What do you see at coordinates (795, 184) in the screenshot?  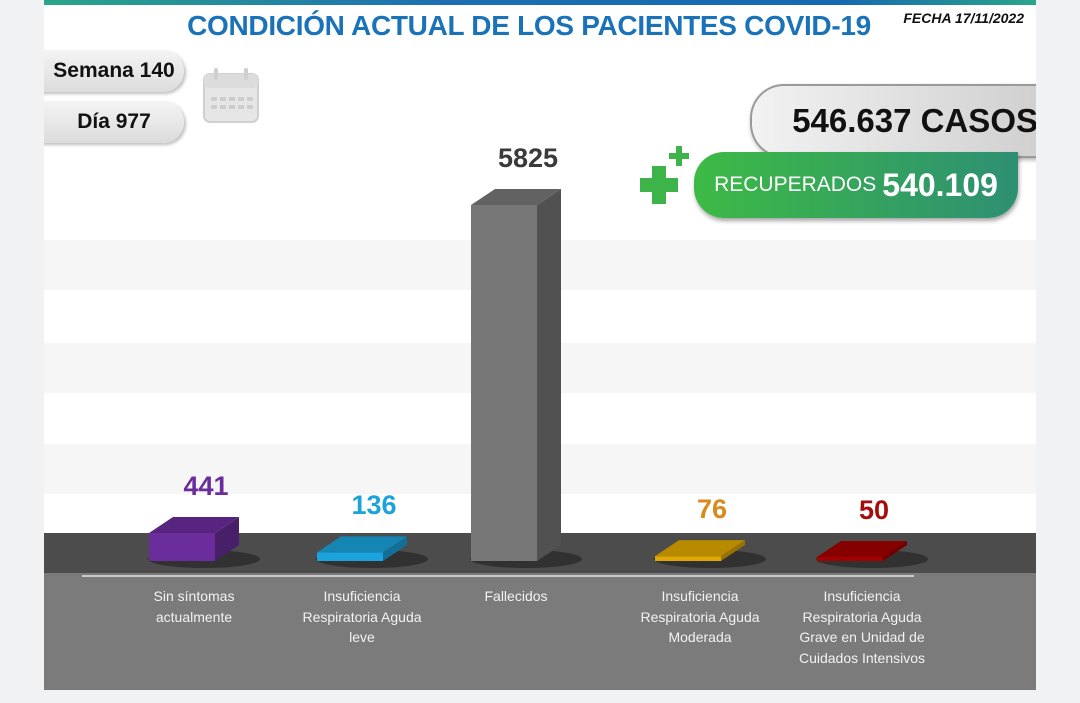 I see `recovered-label: RECUPERADOS` at bounding box center [795, 184].